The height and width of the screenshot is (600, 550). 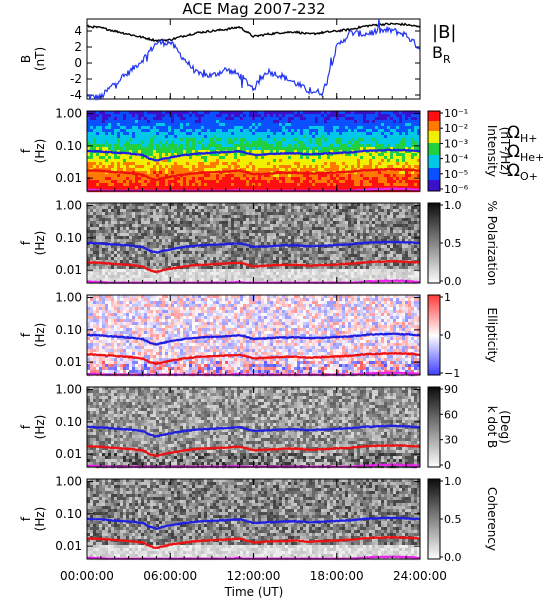 What do you see at coordinates (26, 334) in the screenshot?
I see `ellipticity-ylabel: f` at bounding box center [26, 334].